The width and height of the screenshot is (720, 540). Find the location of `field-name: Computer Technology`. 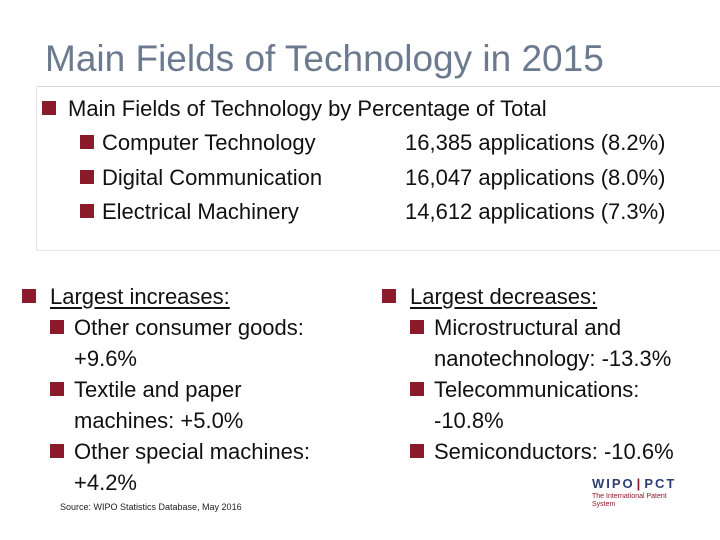

field-name: Computer Technology is located at coordinates (209, 142).